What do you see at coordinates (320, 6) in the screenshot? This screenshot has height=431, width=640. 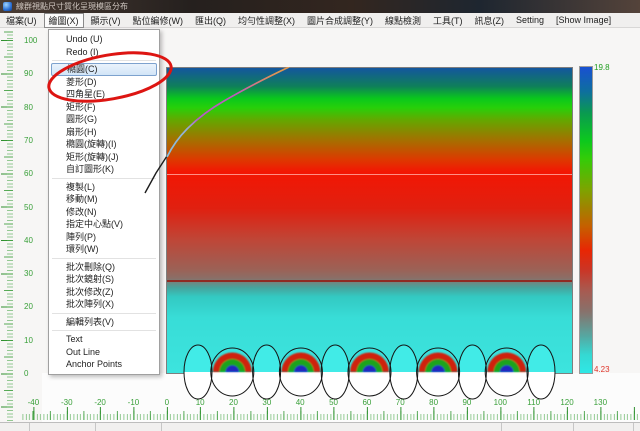 I see `title-bar: 線群視點尺寸質化呈現模區分布` at bounding box center [320, 6].